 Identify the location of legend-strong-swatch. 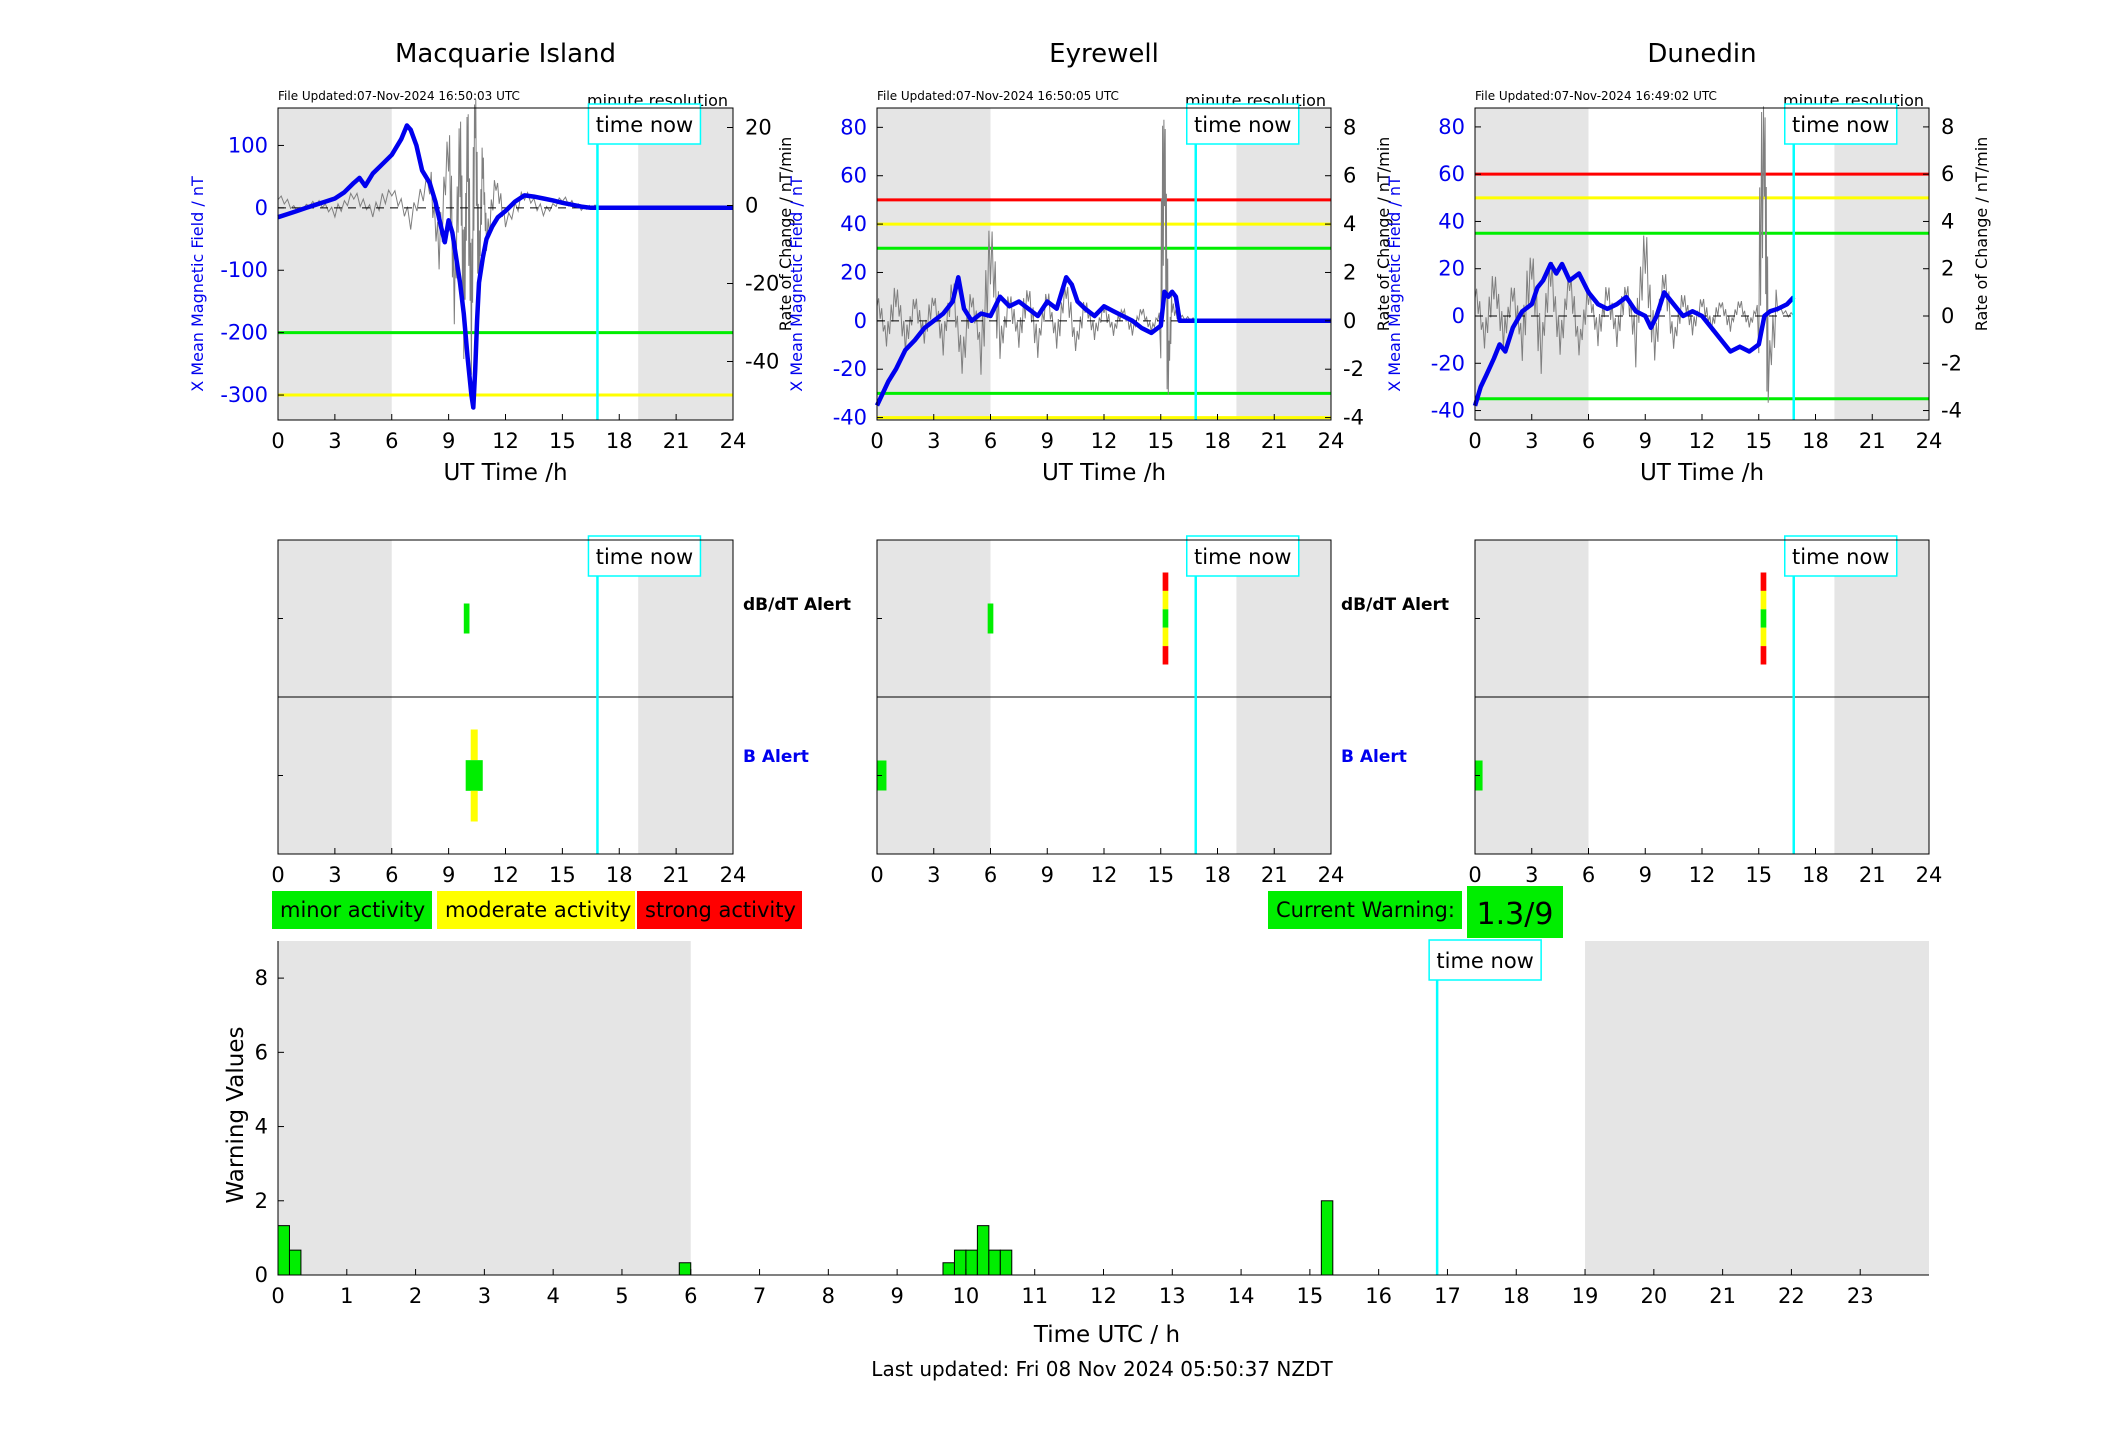
(719, 910).